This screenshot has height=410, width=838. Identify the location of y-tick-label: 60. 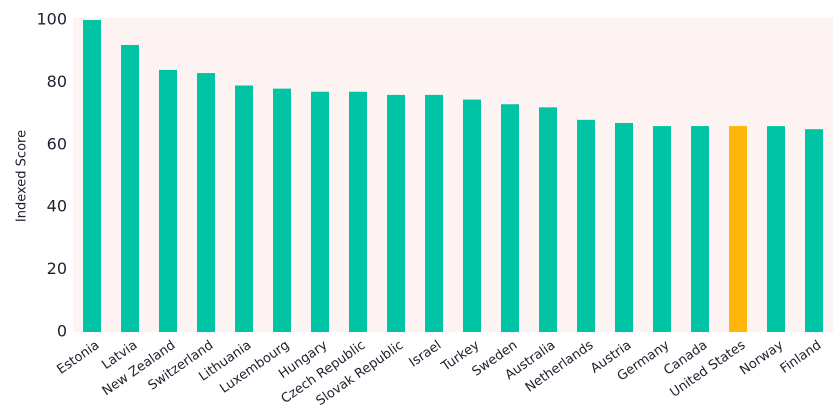
(57, 143).